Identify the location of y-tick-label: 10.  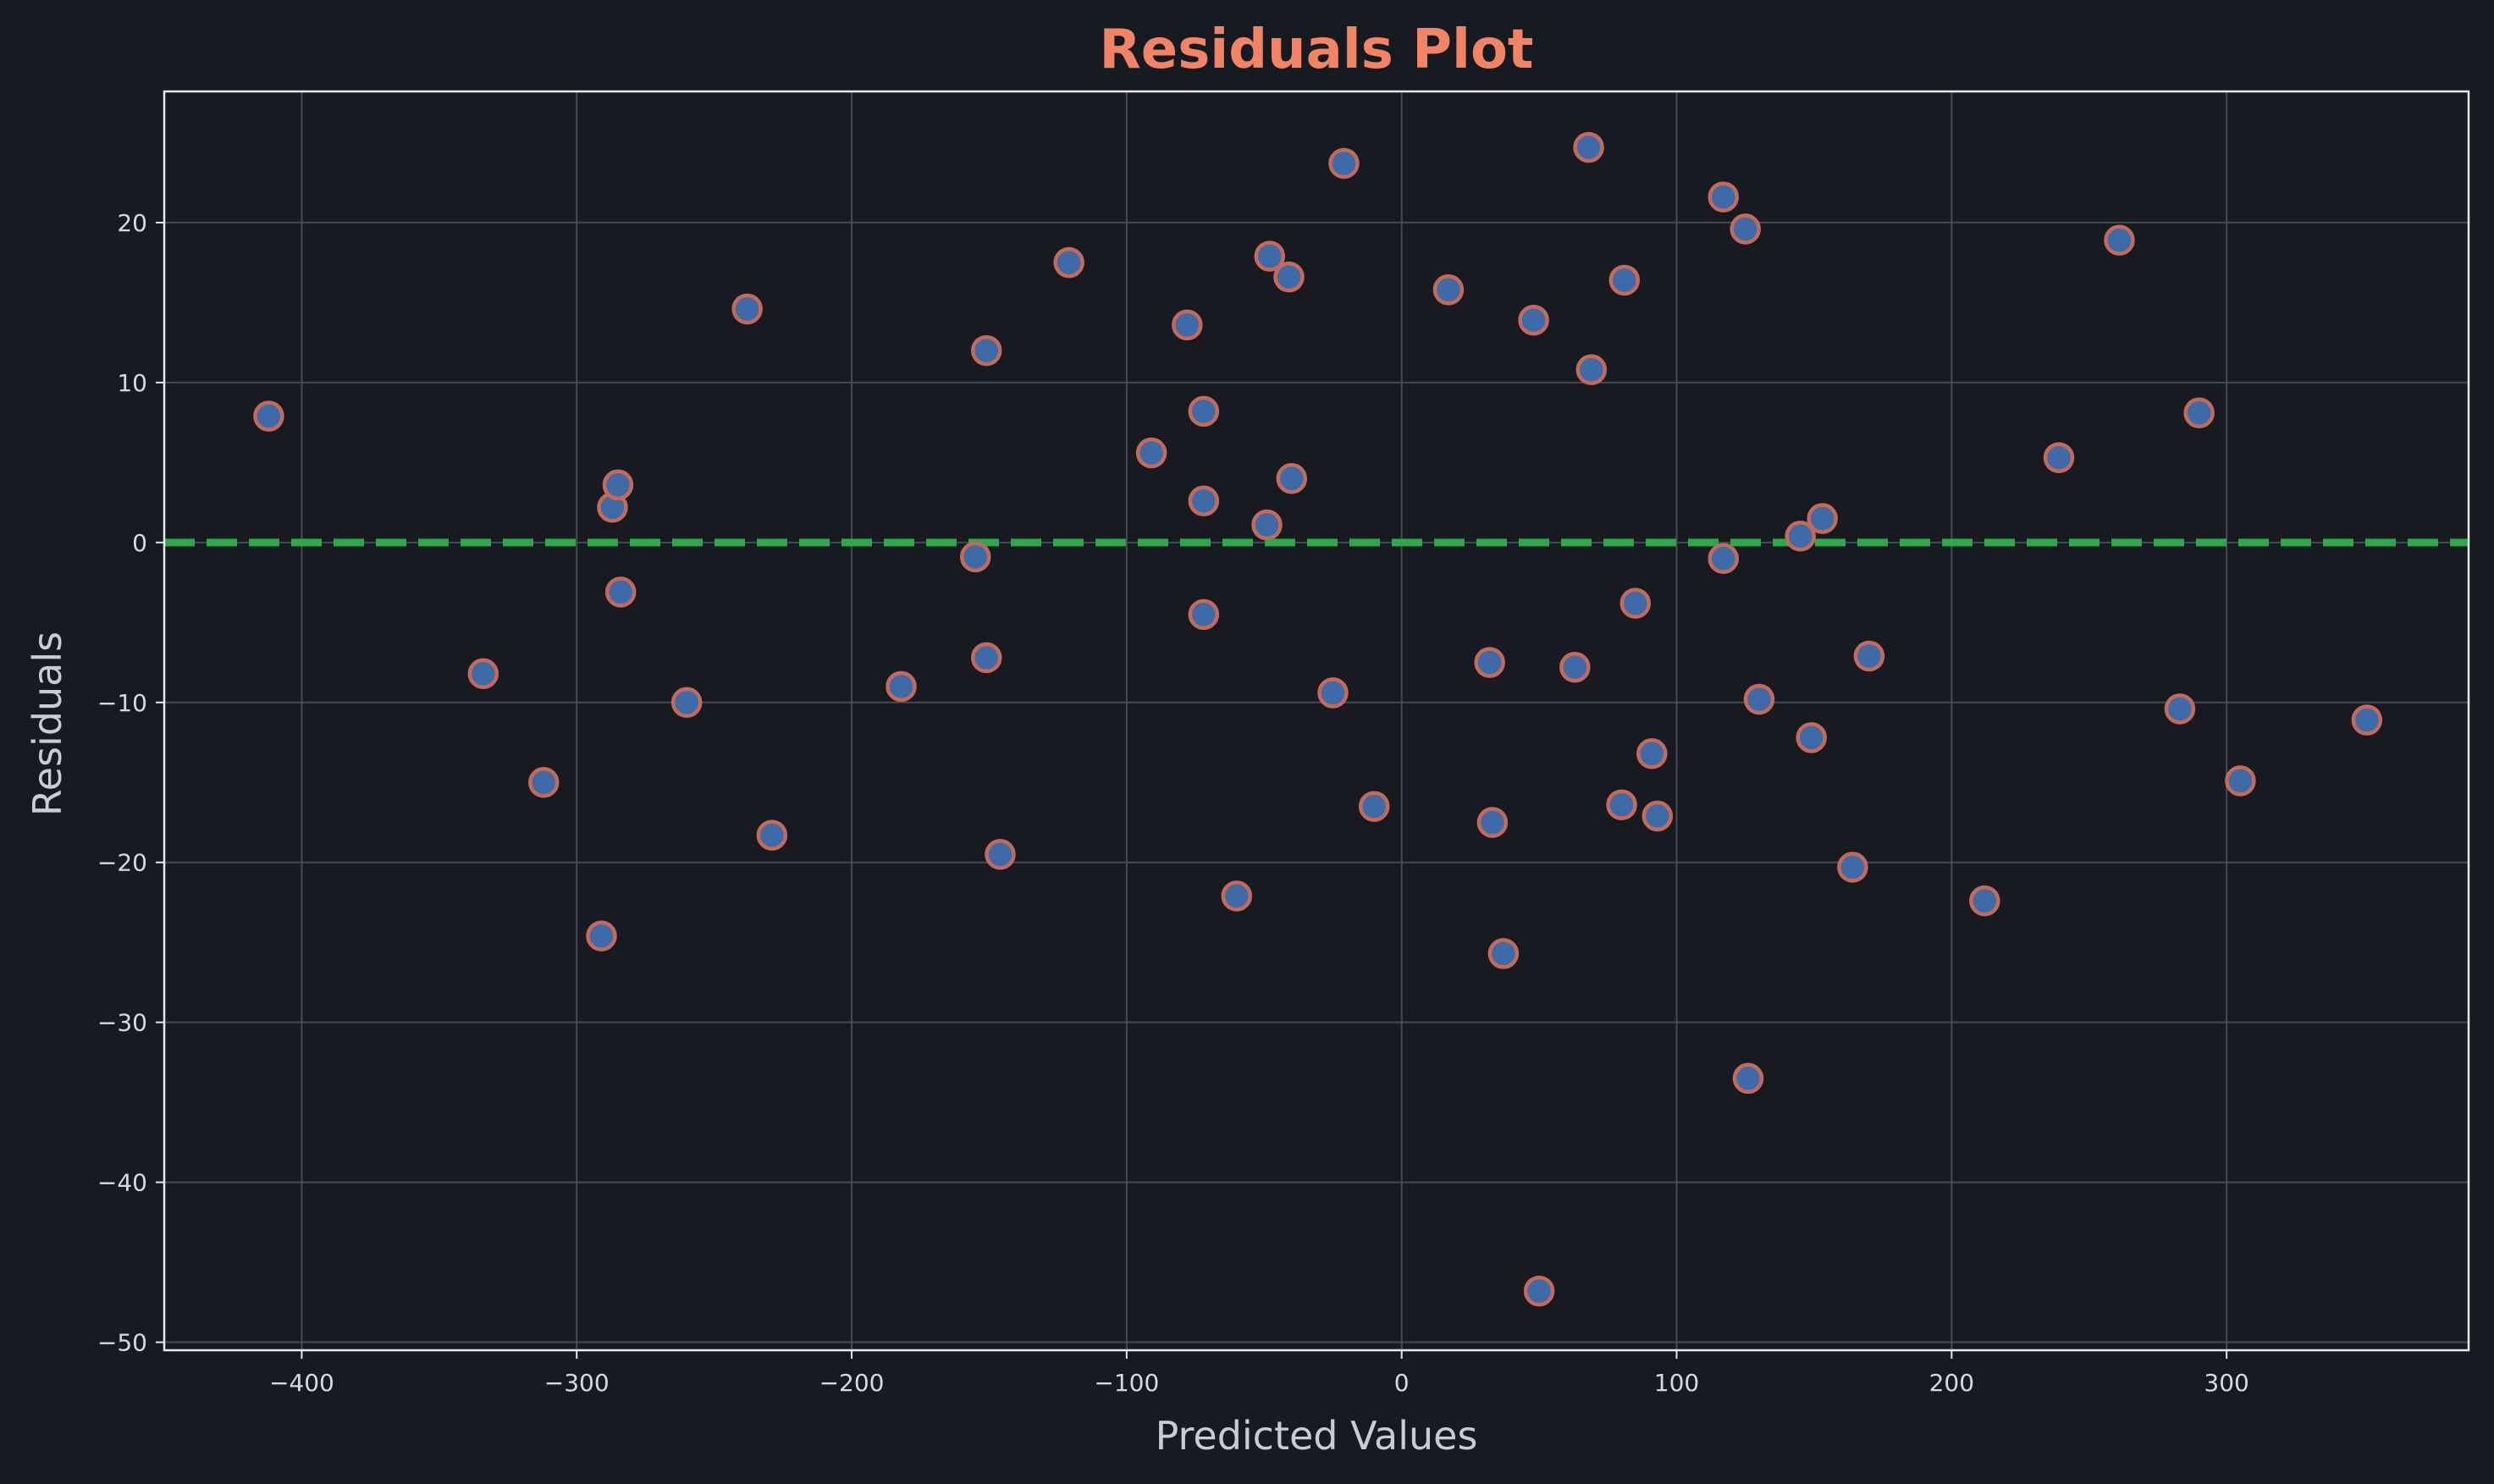
(132, 383).